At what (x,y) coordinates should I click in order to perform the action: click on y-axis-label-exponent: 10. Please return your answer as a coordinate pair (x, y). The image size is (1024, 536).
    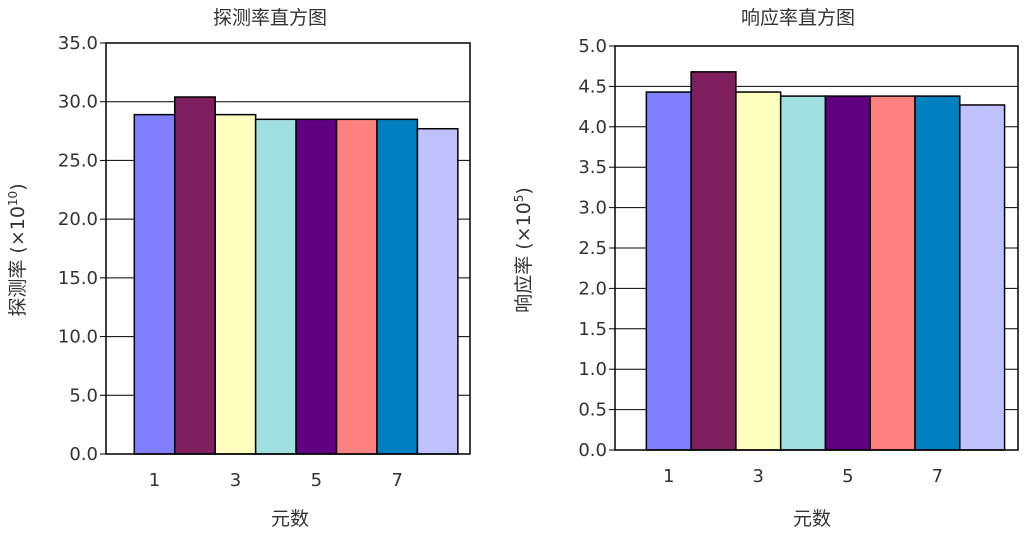
    Looking at the image, I should click on (13, 198).